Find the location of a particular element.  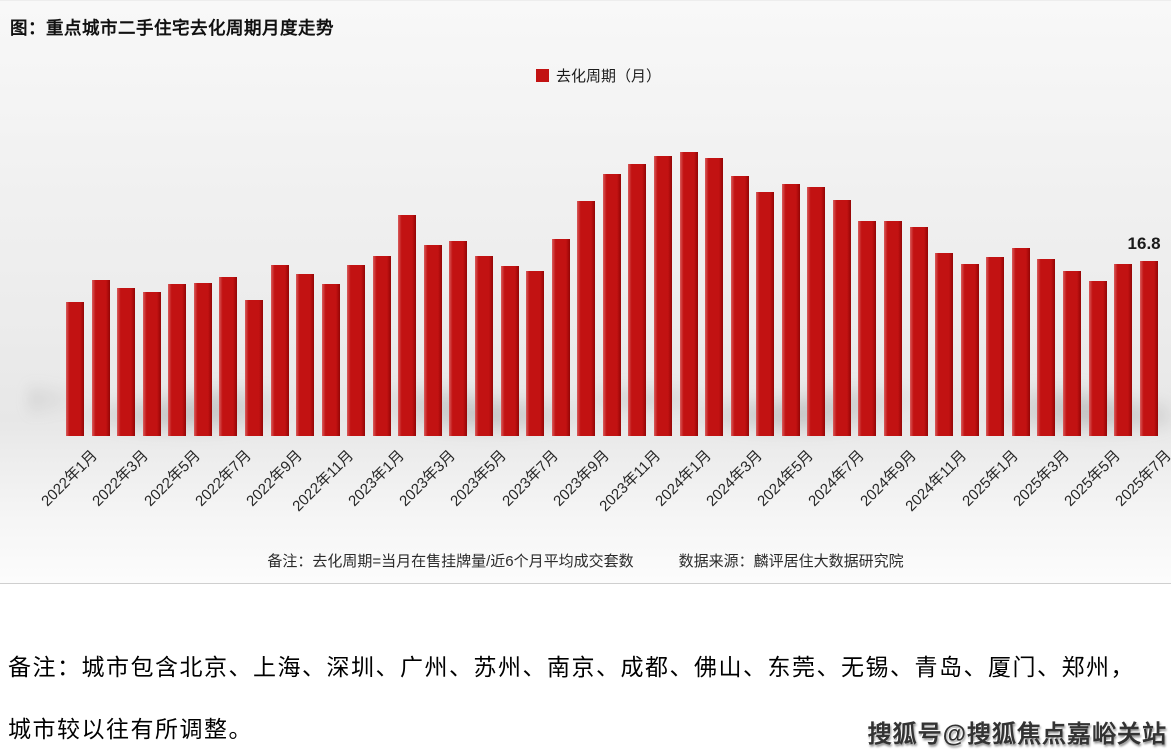

bottom-note-line-2: 城市较以往有所调整。 is located at coordinates (130, 729).